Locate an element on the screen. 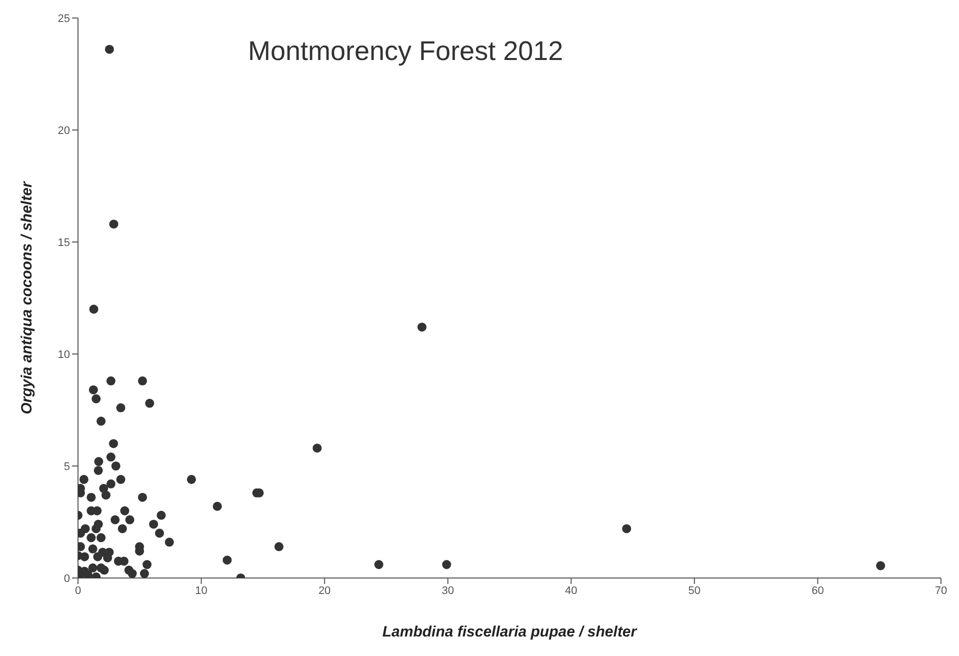 The width and height of the screenshot is (959, 656). y-tick-label: 0 is located at coordinates (67, 578).